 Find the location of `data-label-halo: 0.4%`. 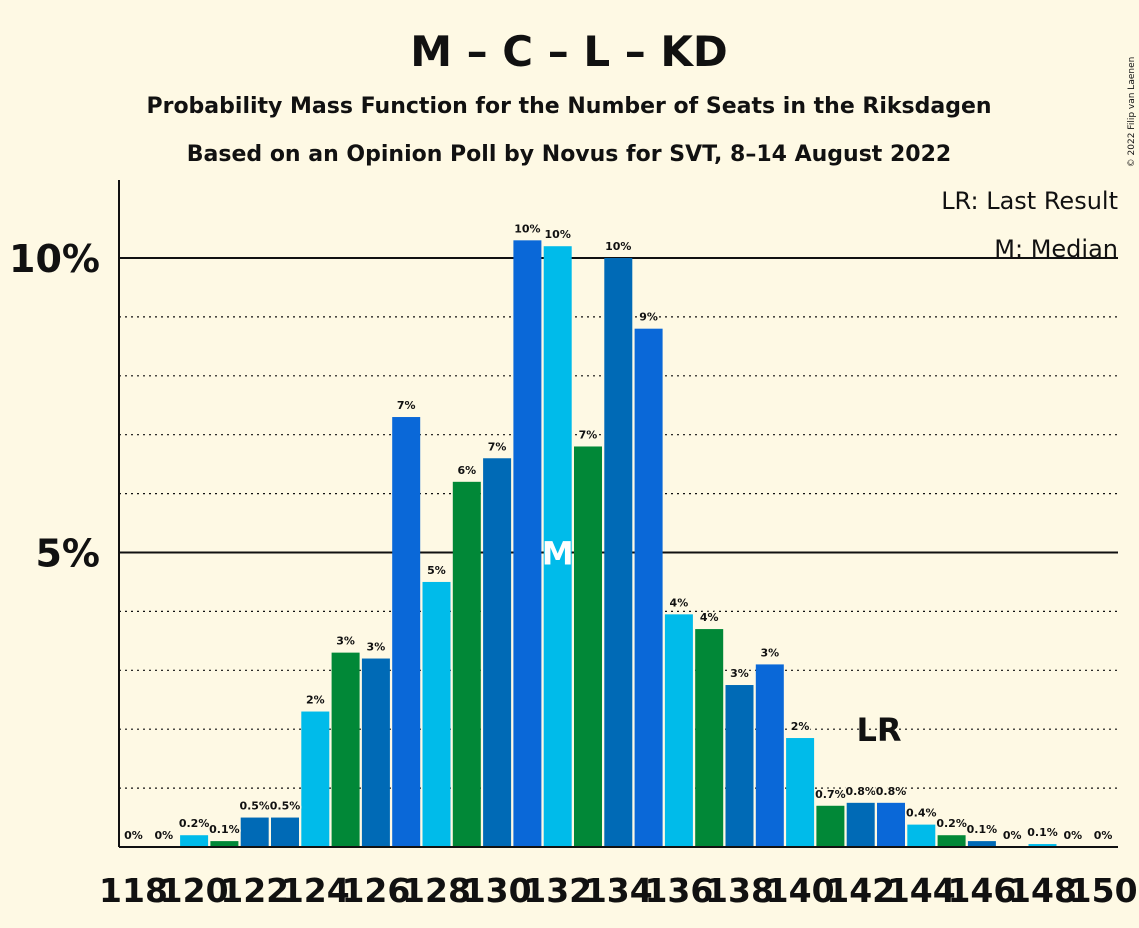

data-label-halo: 0.4% is located at coordinates (921, 813).